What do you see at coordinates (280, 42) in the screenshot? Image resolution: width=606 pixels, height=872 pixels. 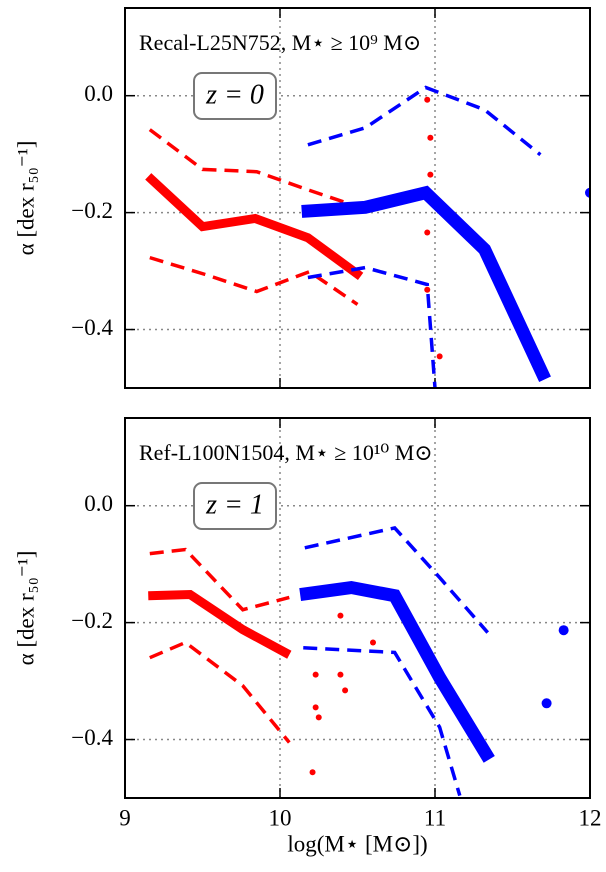 I see `annotation: Recal-L25N752, M⋆ ≥ 10⁹ M⊙` at bounding box center [280, 42].